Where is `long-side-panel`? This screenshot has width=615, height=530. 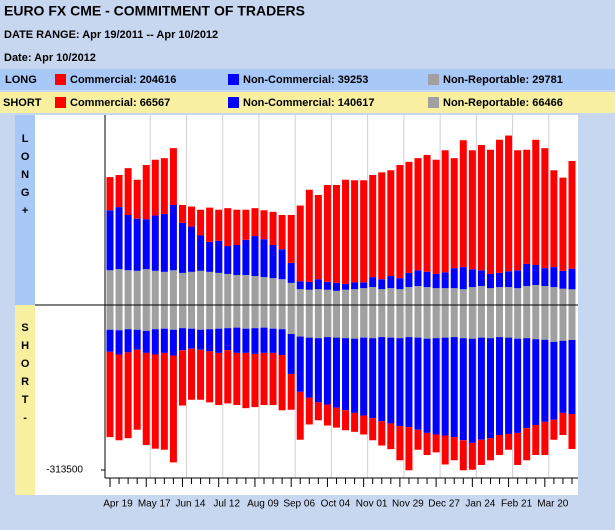 long-side-panel is located at coordinates (25, 210).